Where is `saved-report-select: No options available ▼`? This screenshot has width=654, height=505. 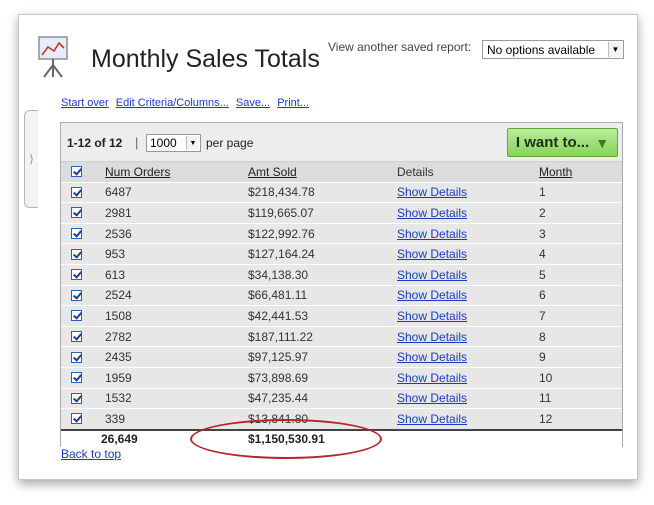 saved-report-select: No options available ▼ is located at coordinates (553, 49).